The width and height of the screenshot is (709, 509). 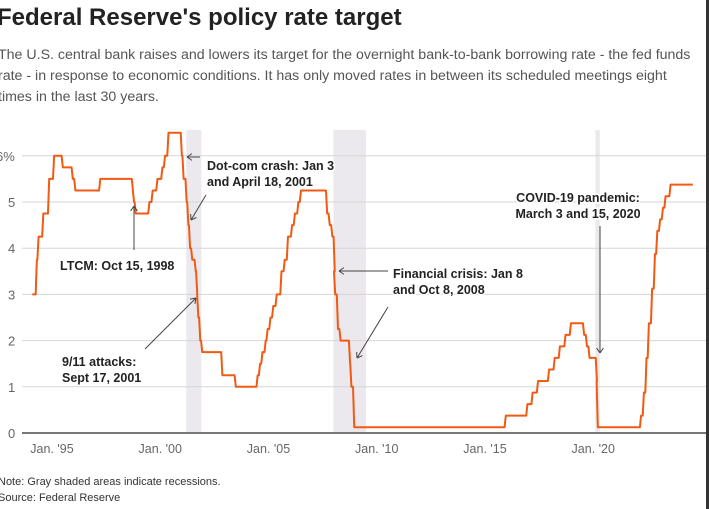 What do you see at coordinates (271, 174) in the screenshot?
I see `annotation-dotcom: Dot-com crash: Jan 3 and April 18, 2001` at bounding box center [271, 174].